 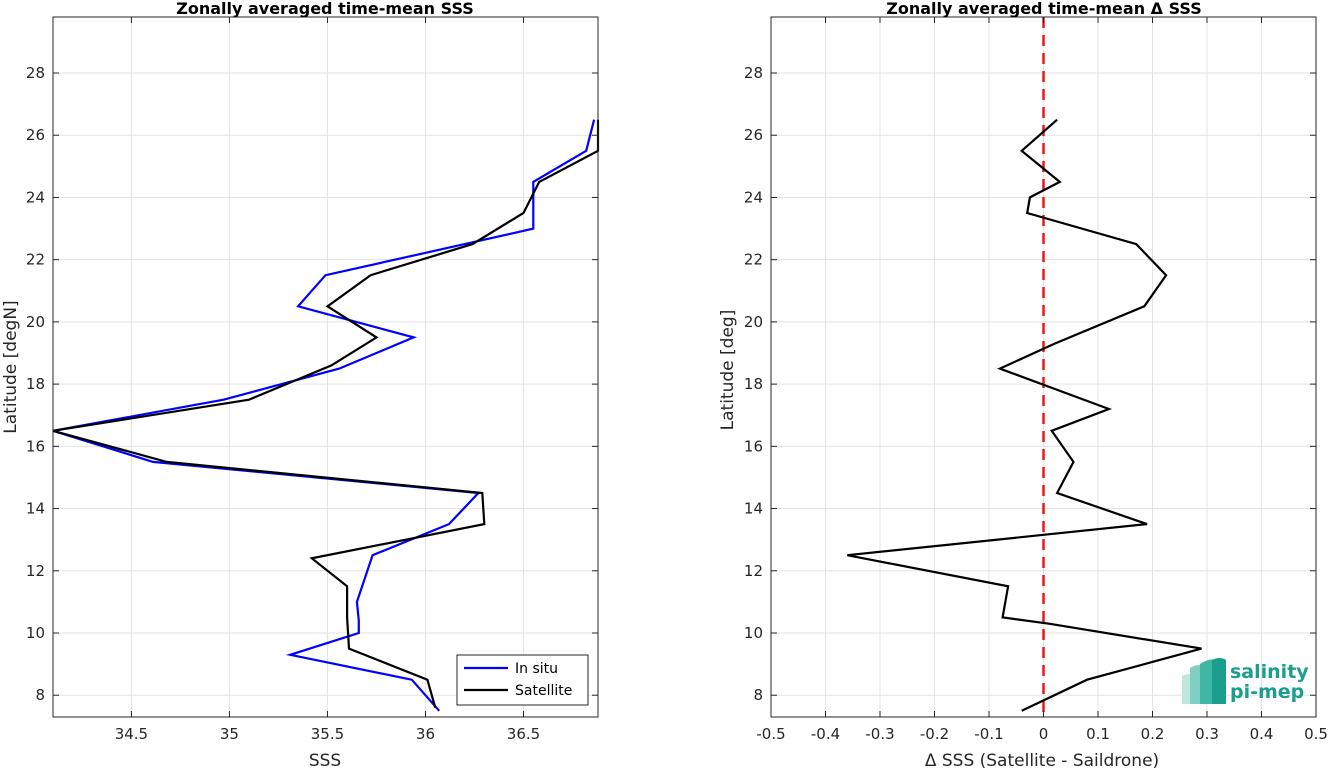 What do you see at coordinates (1204, 681) in the screenshot?
I see `wave-icon` at bounding box center [1204, 681].